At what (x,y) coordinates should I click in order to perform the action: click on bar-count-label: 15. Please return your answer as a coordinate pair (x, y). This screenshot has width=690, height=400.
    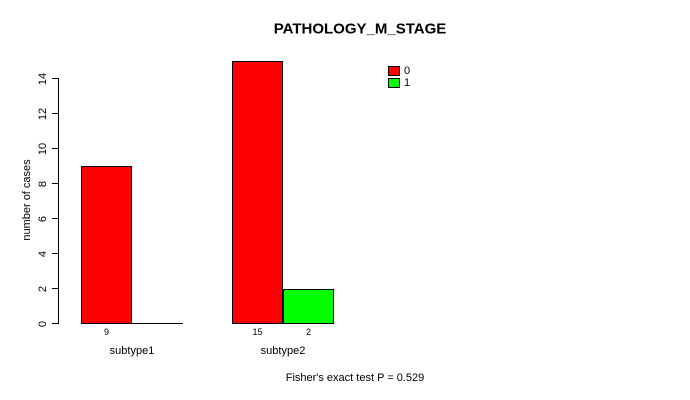
    Looking at the image, I should click on (257, 332).